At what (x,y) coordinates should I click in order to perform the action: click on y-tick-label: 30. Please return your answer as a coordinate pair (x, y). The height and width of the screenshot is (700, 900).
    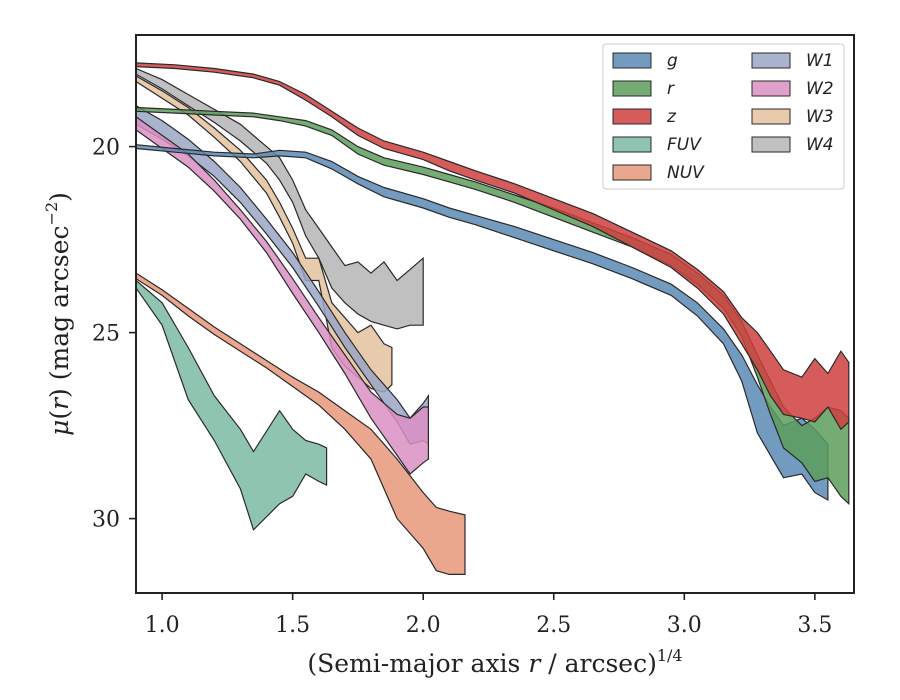
    Looking at the image, I should click on (106, 520).